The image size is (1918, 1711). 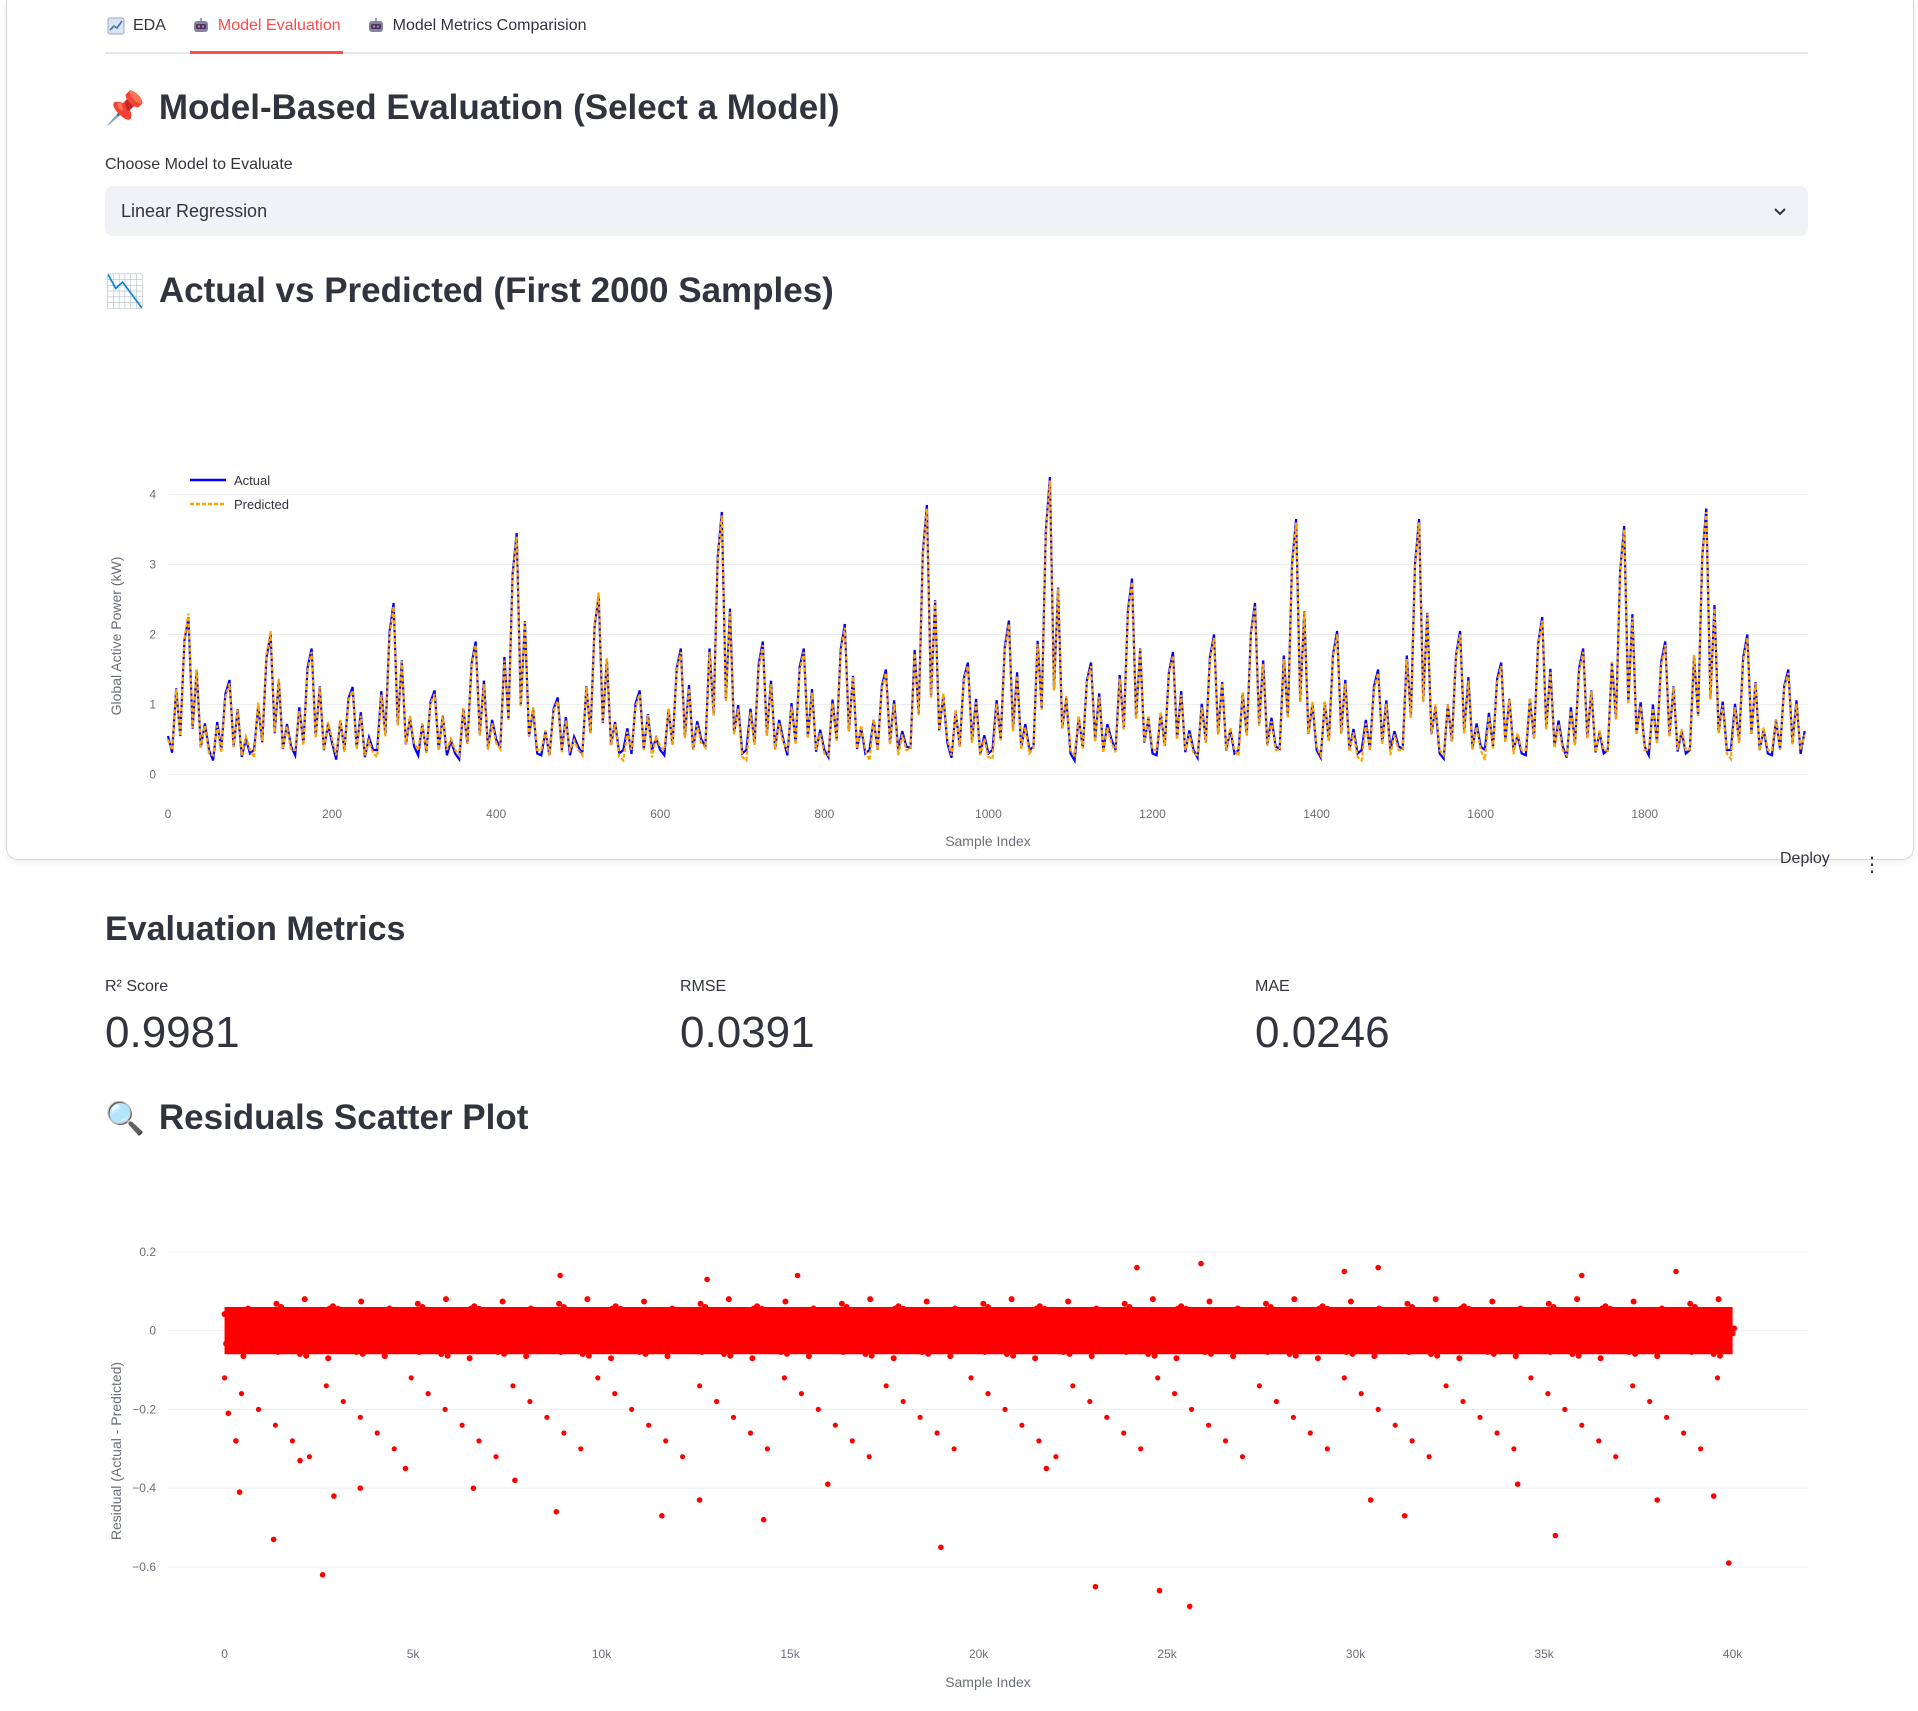 What do you see at coordinates (414, 1654) in the screenshot?
I see `x-tick-label: 5k` at bounding box center [414, 1654].